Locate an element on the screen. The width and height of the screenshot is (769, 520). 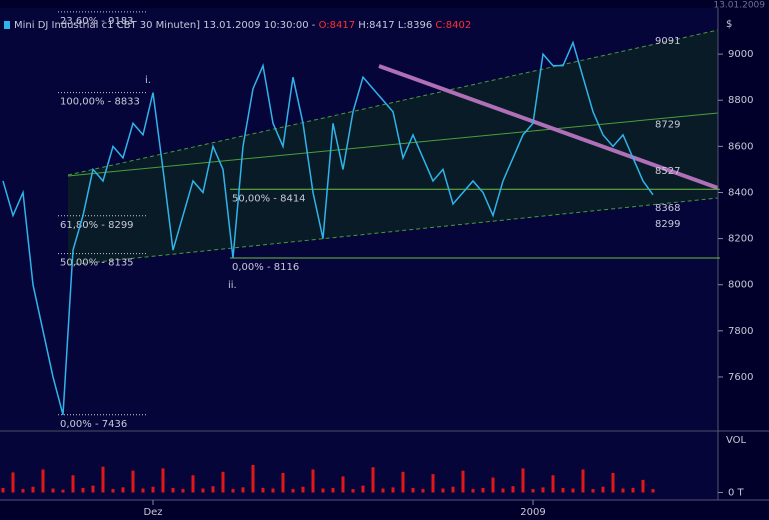
corner-date: 13.01.2009 is located at coordinates (739, 6).